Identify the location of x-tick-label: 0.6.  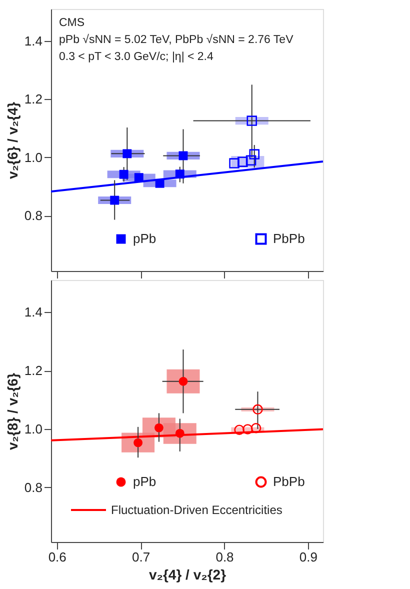
(57, 557).